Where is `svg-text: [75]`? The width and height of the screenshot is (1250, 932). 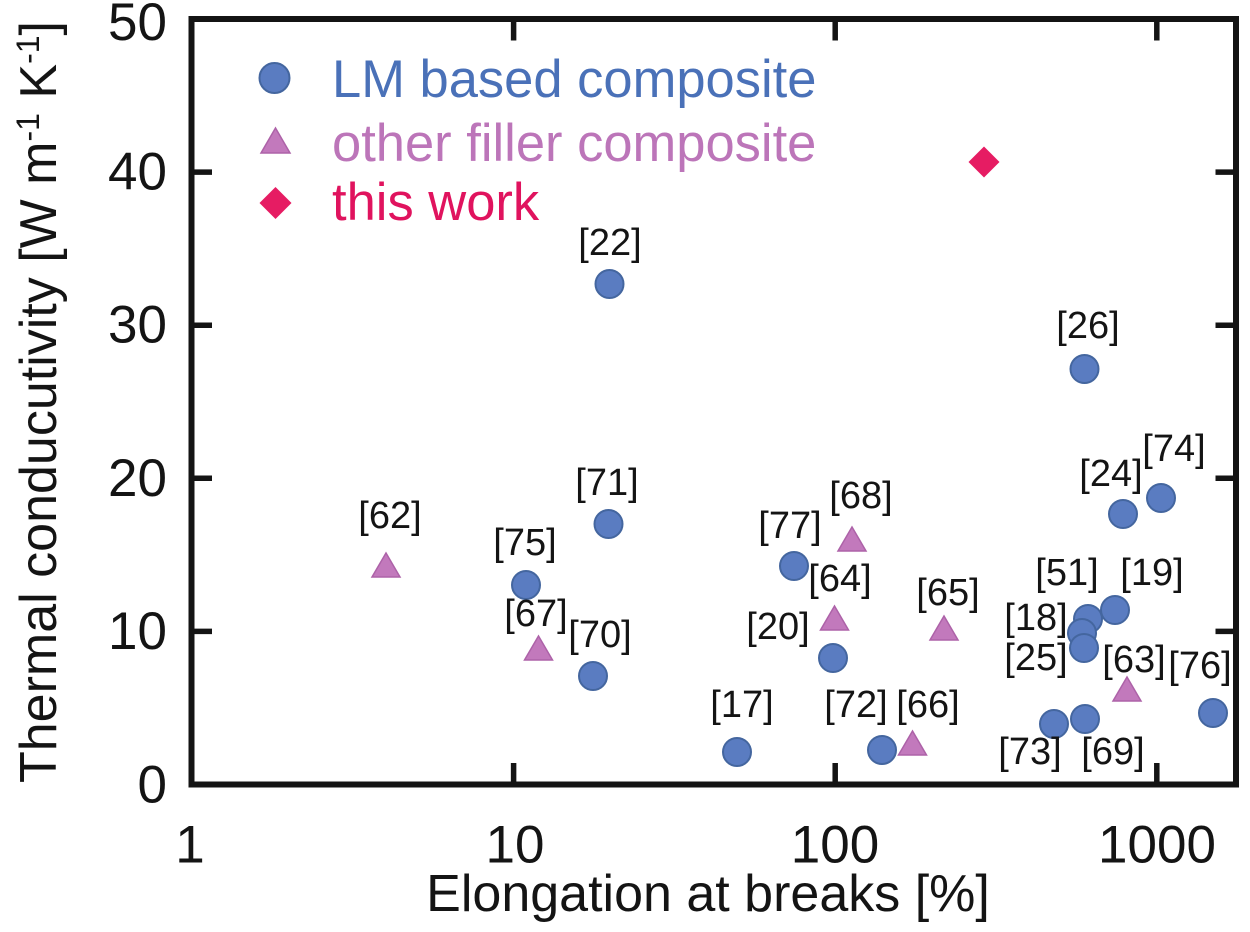 svg-text: [75] is located at coordinates (524, 543).